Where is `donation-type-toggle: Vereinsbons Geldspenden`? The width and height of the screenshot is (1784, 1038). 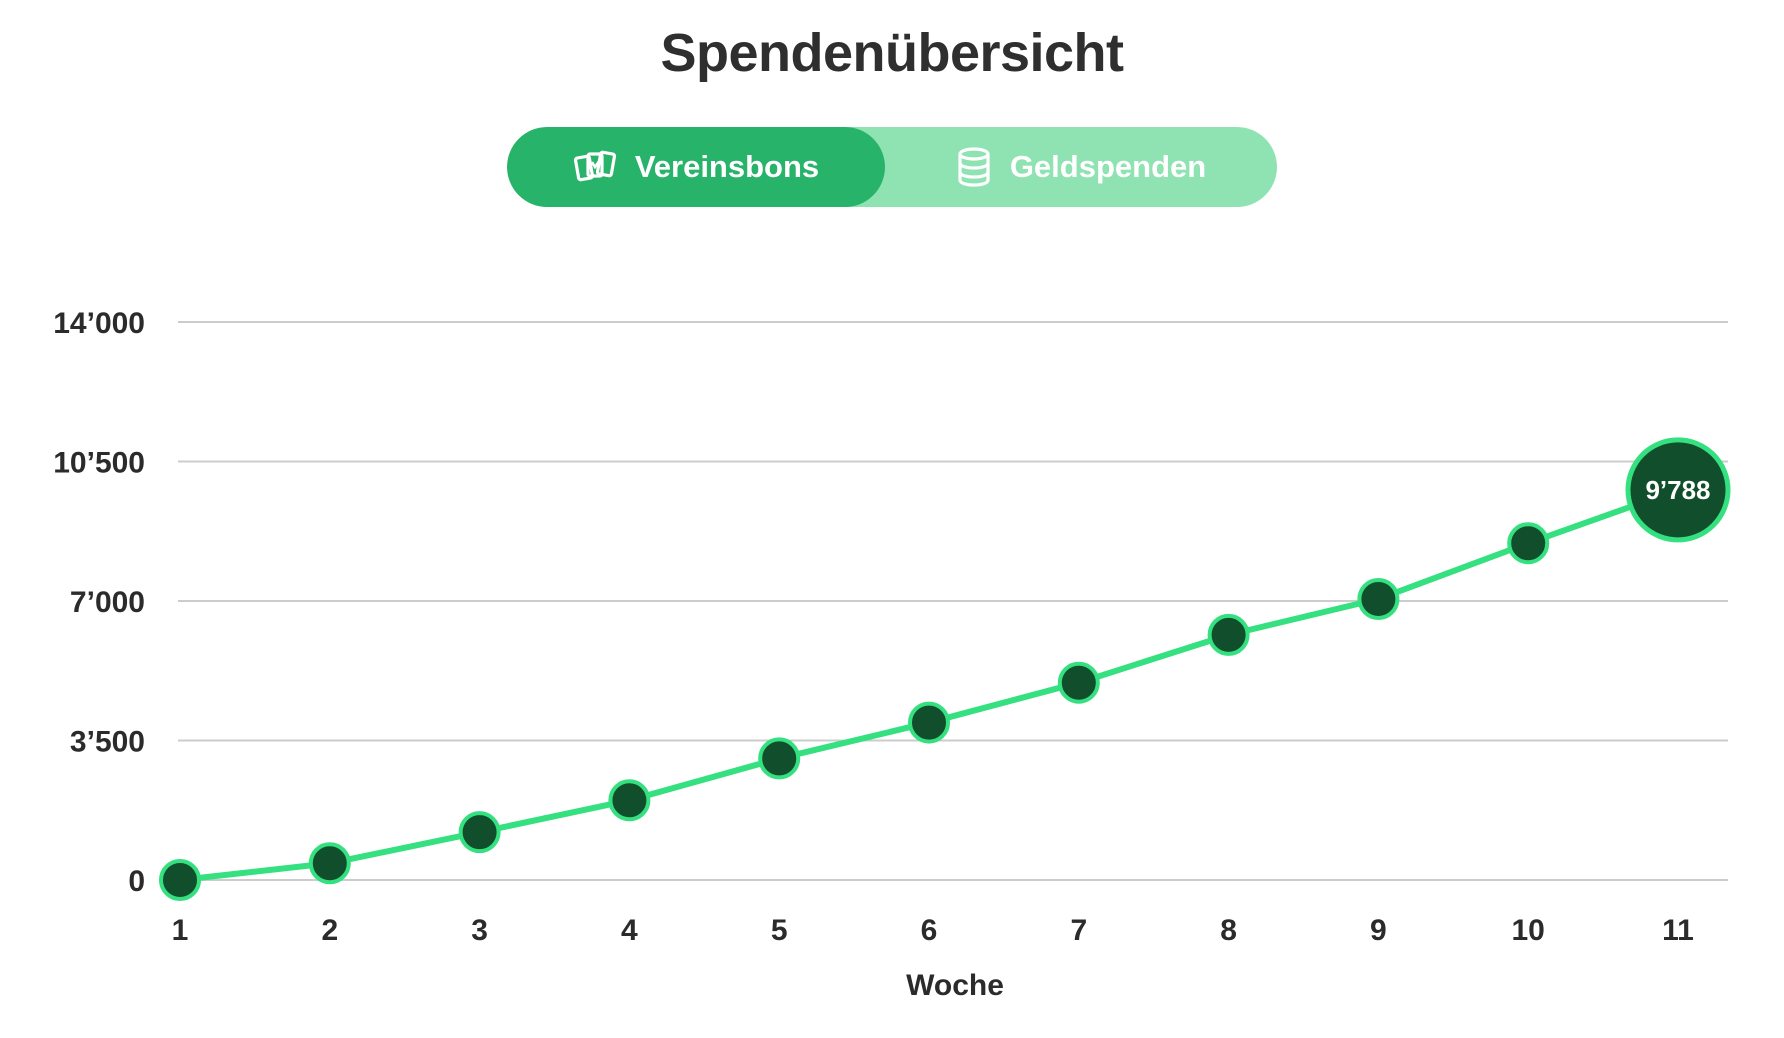
donation-type-toggle: Vereinsbons Geldspenden is located at coordinates (892, 167).